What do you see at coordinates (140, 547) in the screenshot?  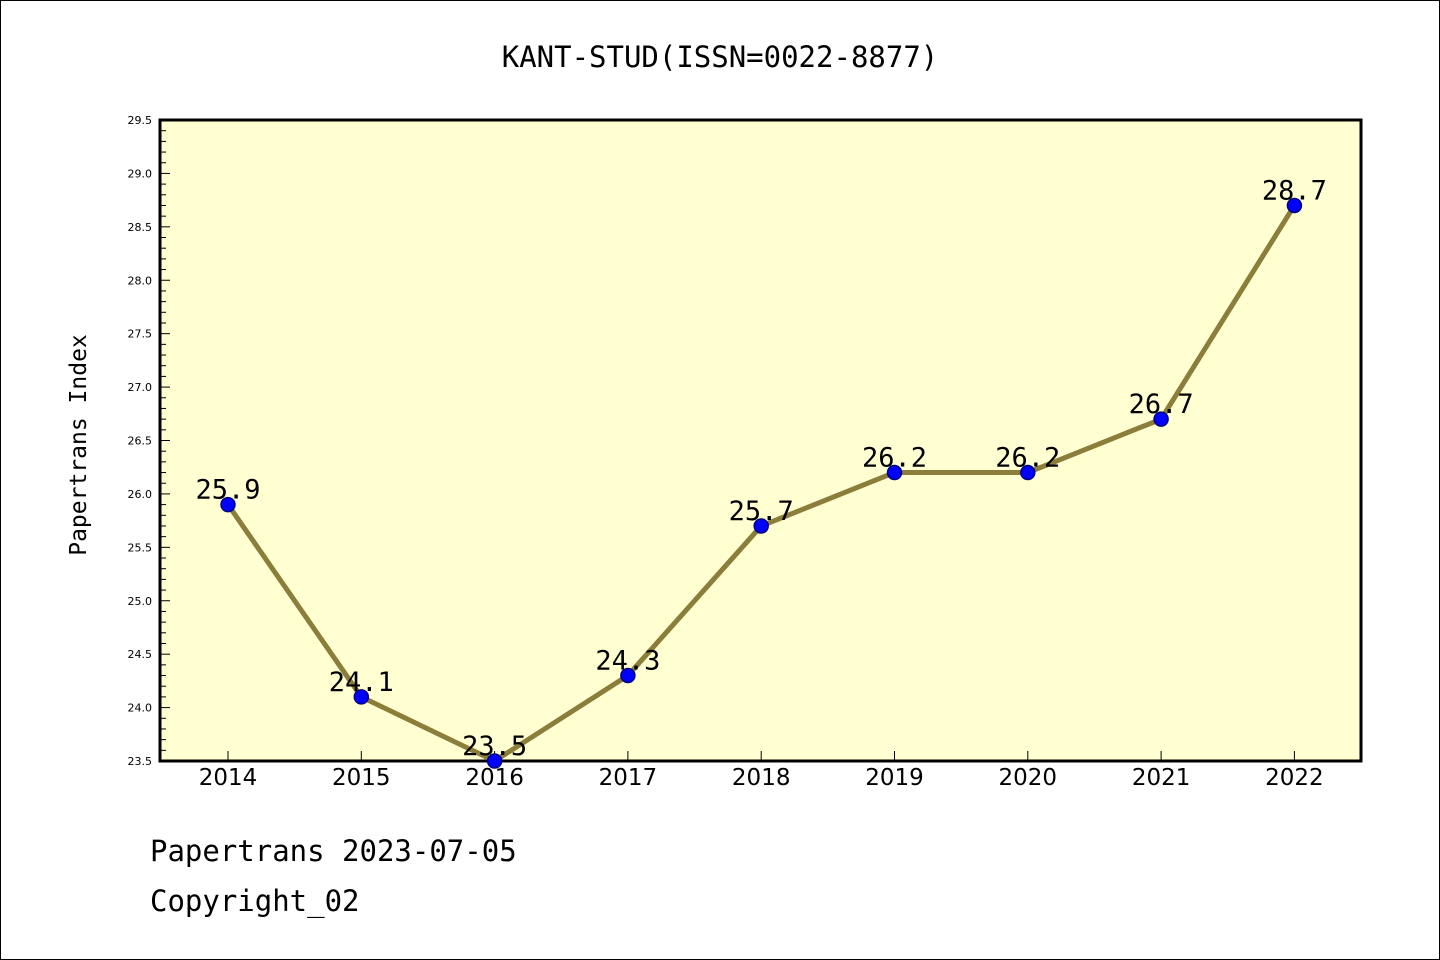 I see `y-tick-label: 25.5` at bounding box center [140, 547].